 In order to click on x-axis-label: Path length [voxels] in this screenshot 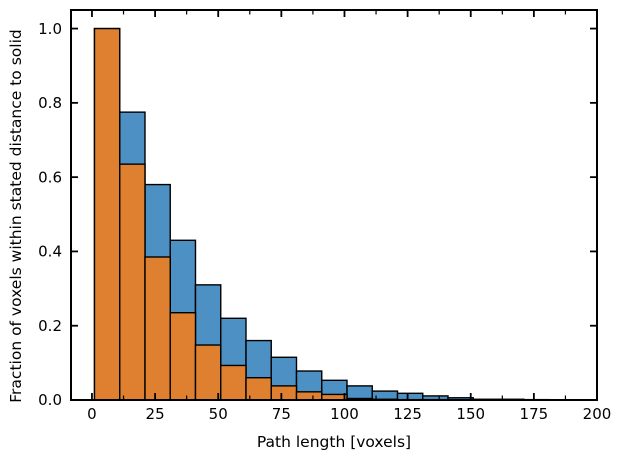, I will do `click(334, 442)`.